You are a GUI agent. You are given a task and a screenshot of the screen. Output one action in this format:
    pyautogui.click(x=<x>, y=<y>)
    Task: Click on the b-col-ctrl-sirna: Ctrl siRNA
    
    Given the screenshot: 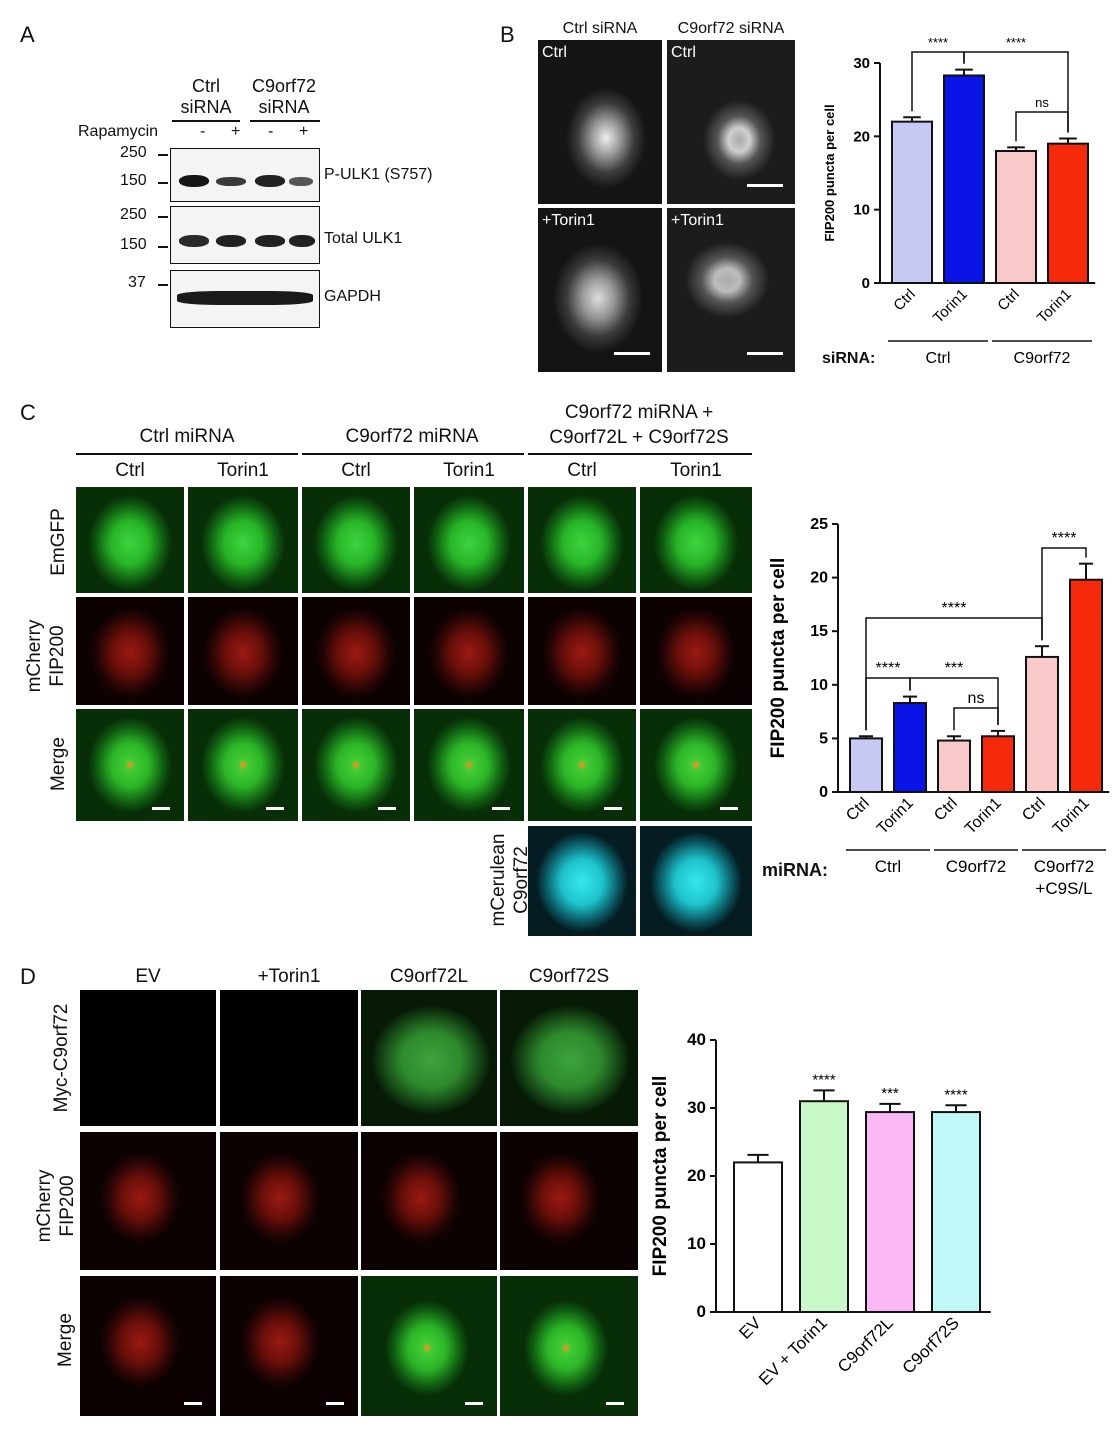 What is the action you would take?
    pyautogui.click(x=600, y=28)
    